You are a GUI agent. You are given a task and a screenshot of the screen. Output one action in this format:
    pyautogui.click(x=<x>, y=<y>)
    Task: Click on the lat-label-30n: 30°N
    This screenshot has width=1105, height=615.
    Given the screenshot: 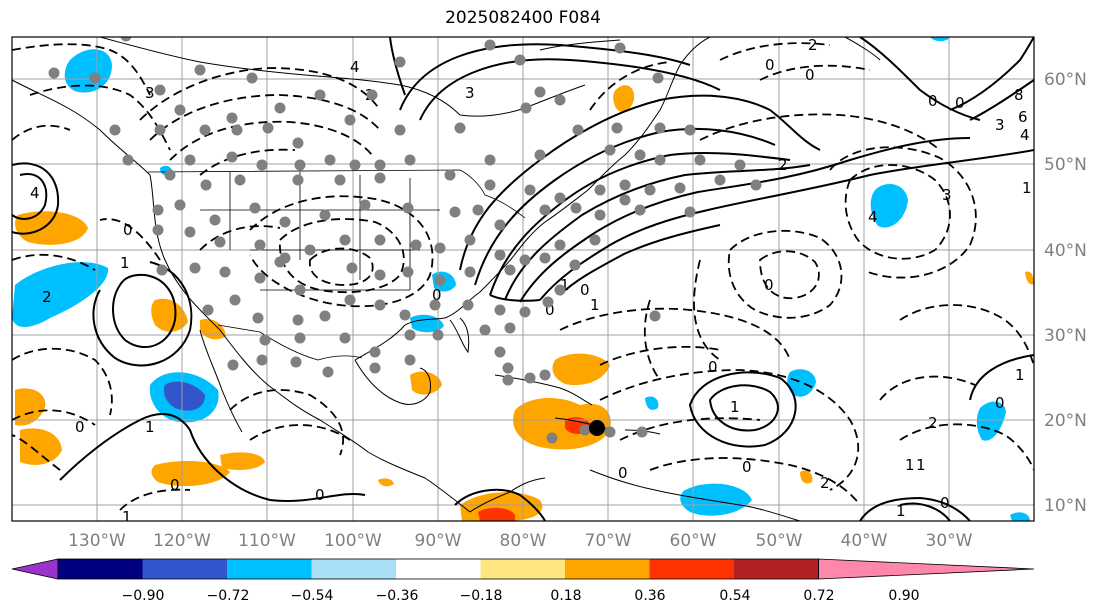 What is the action you would take?
    pyautogui.click(x=1065, y=336)
    